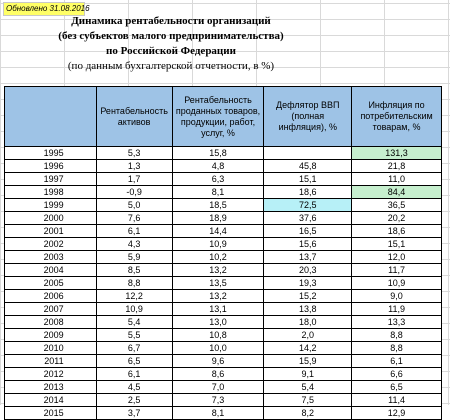  I want to click on sales-profitability-cell: 18,9, so click(218, 218).